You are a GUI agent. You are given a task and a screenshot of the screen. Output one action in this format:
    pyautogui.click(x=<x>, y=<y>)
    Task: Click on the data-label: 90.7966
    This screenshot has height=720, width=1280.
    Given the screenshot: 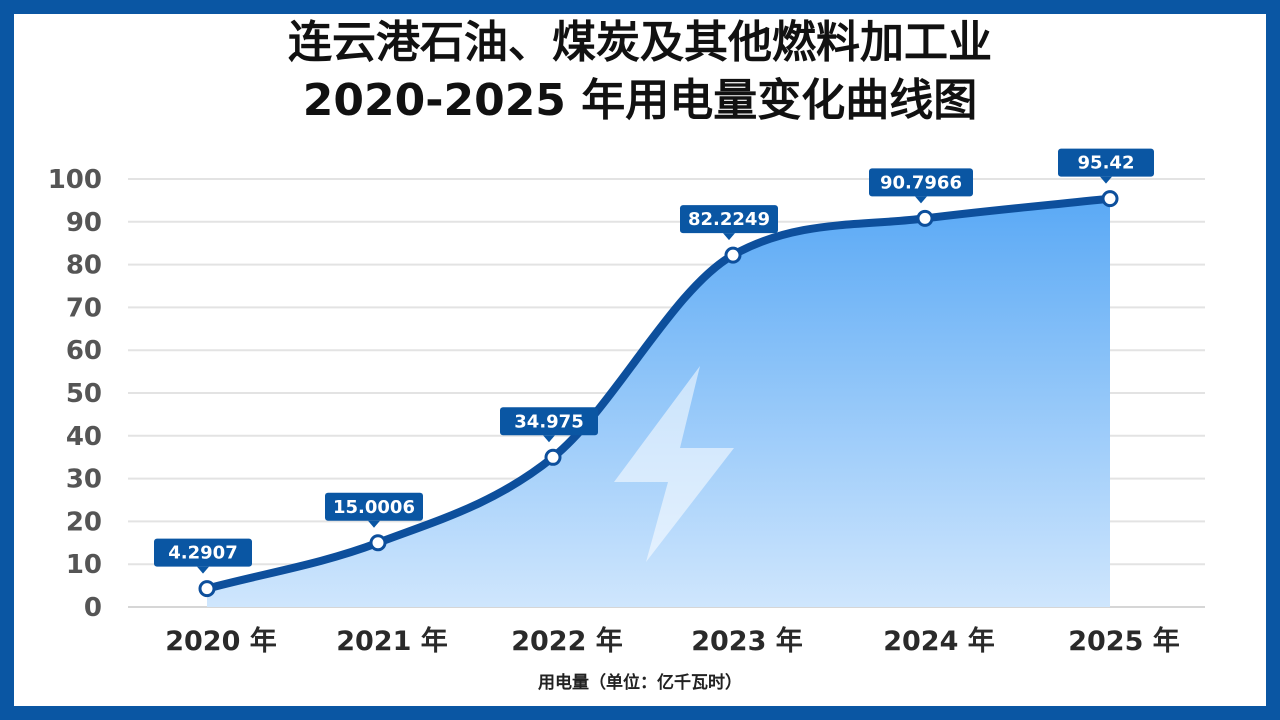 What is the action you would take?
    pyautogui.click(x=921, y=186)
    